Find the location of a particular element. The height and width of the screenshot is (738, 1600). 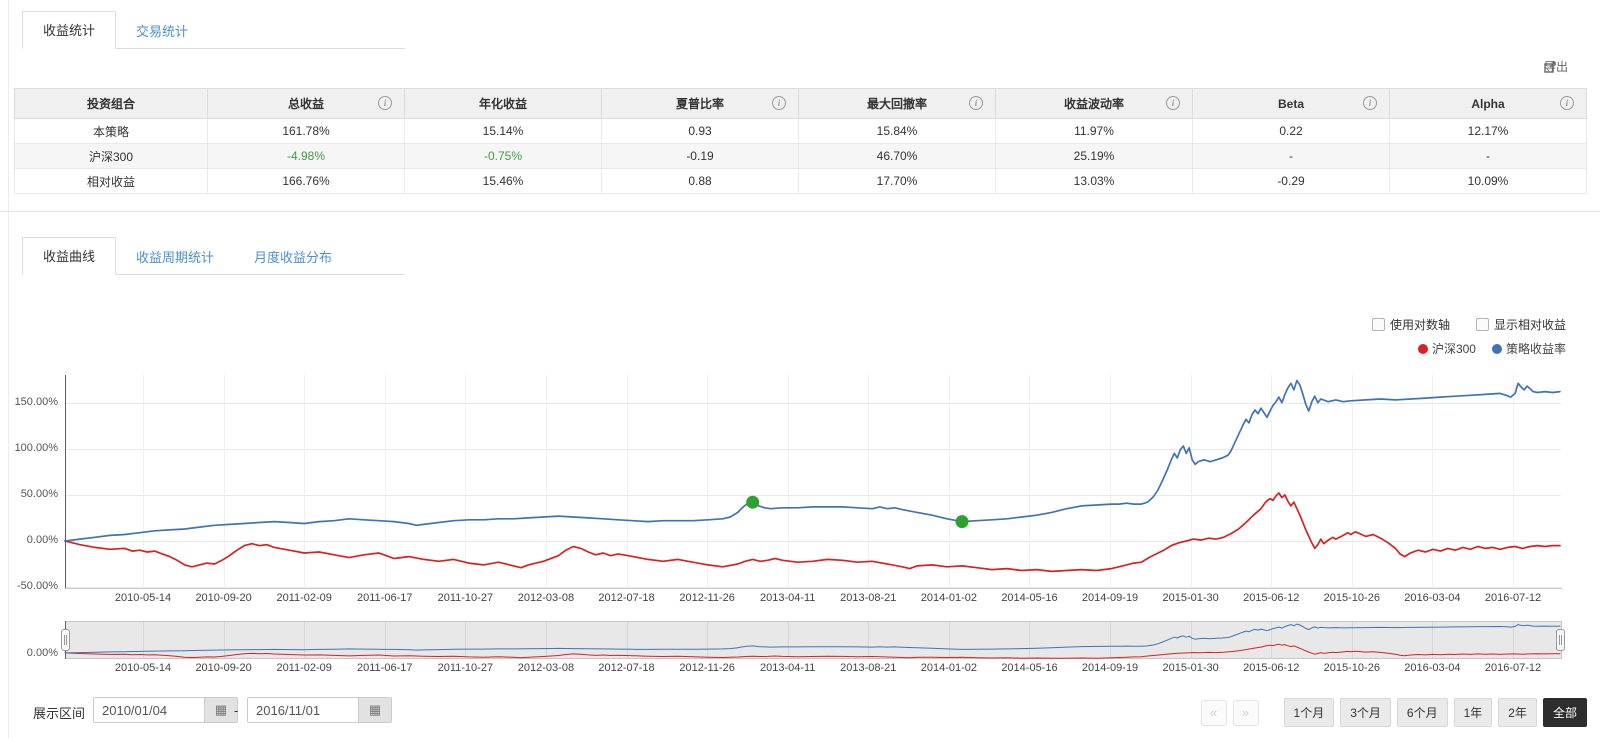

table-cell: 沪深300 is located at coordinates (111, 156).